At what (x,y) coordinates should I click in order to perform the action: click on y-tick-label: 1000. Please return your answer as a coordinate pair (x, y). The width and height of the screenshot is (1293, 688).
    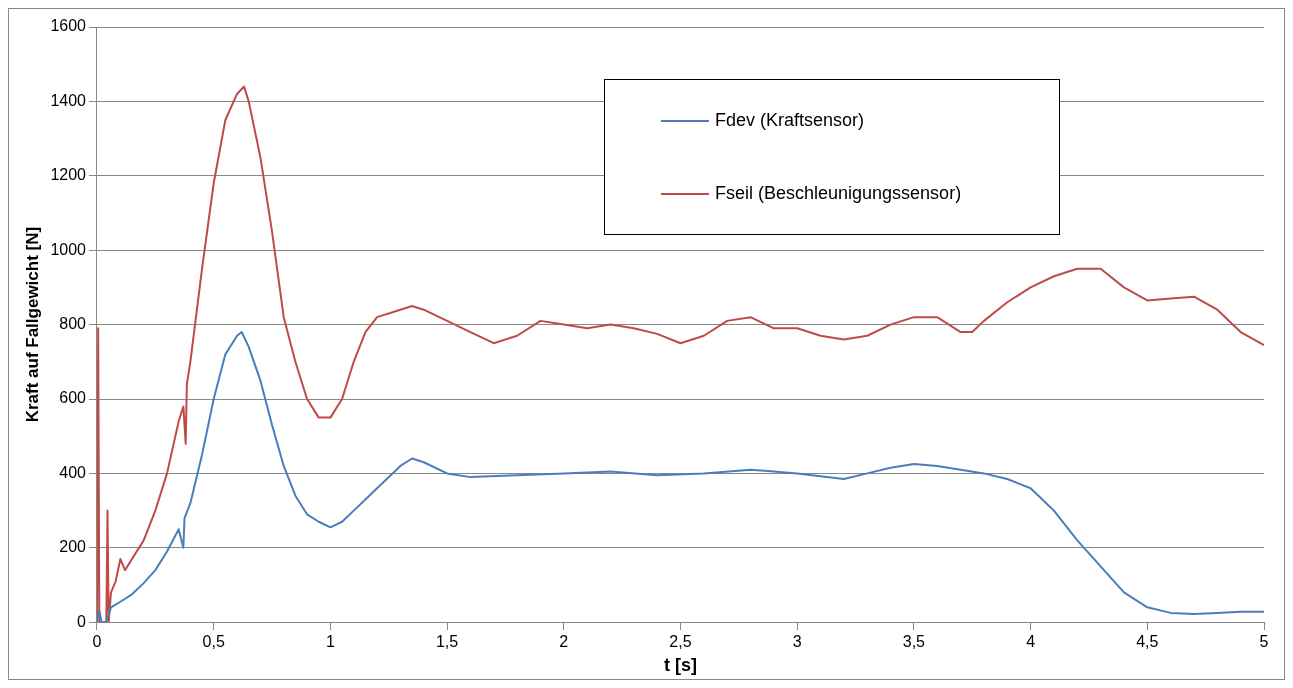
    Looking at the image, I should click on (68, 249).